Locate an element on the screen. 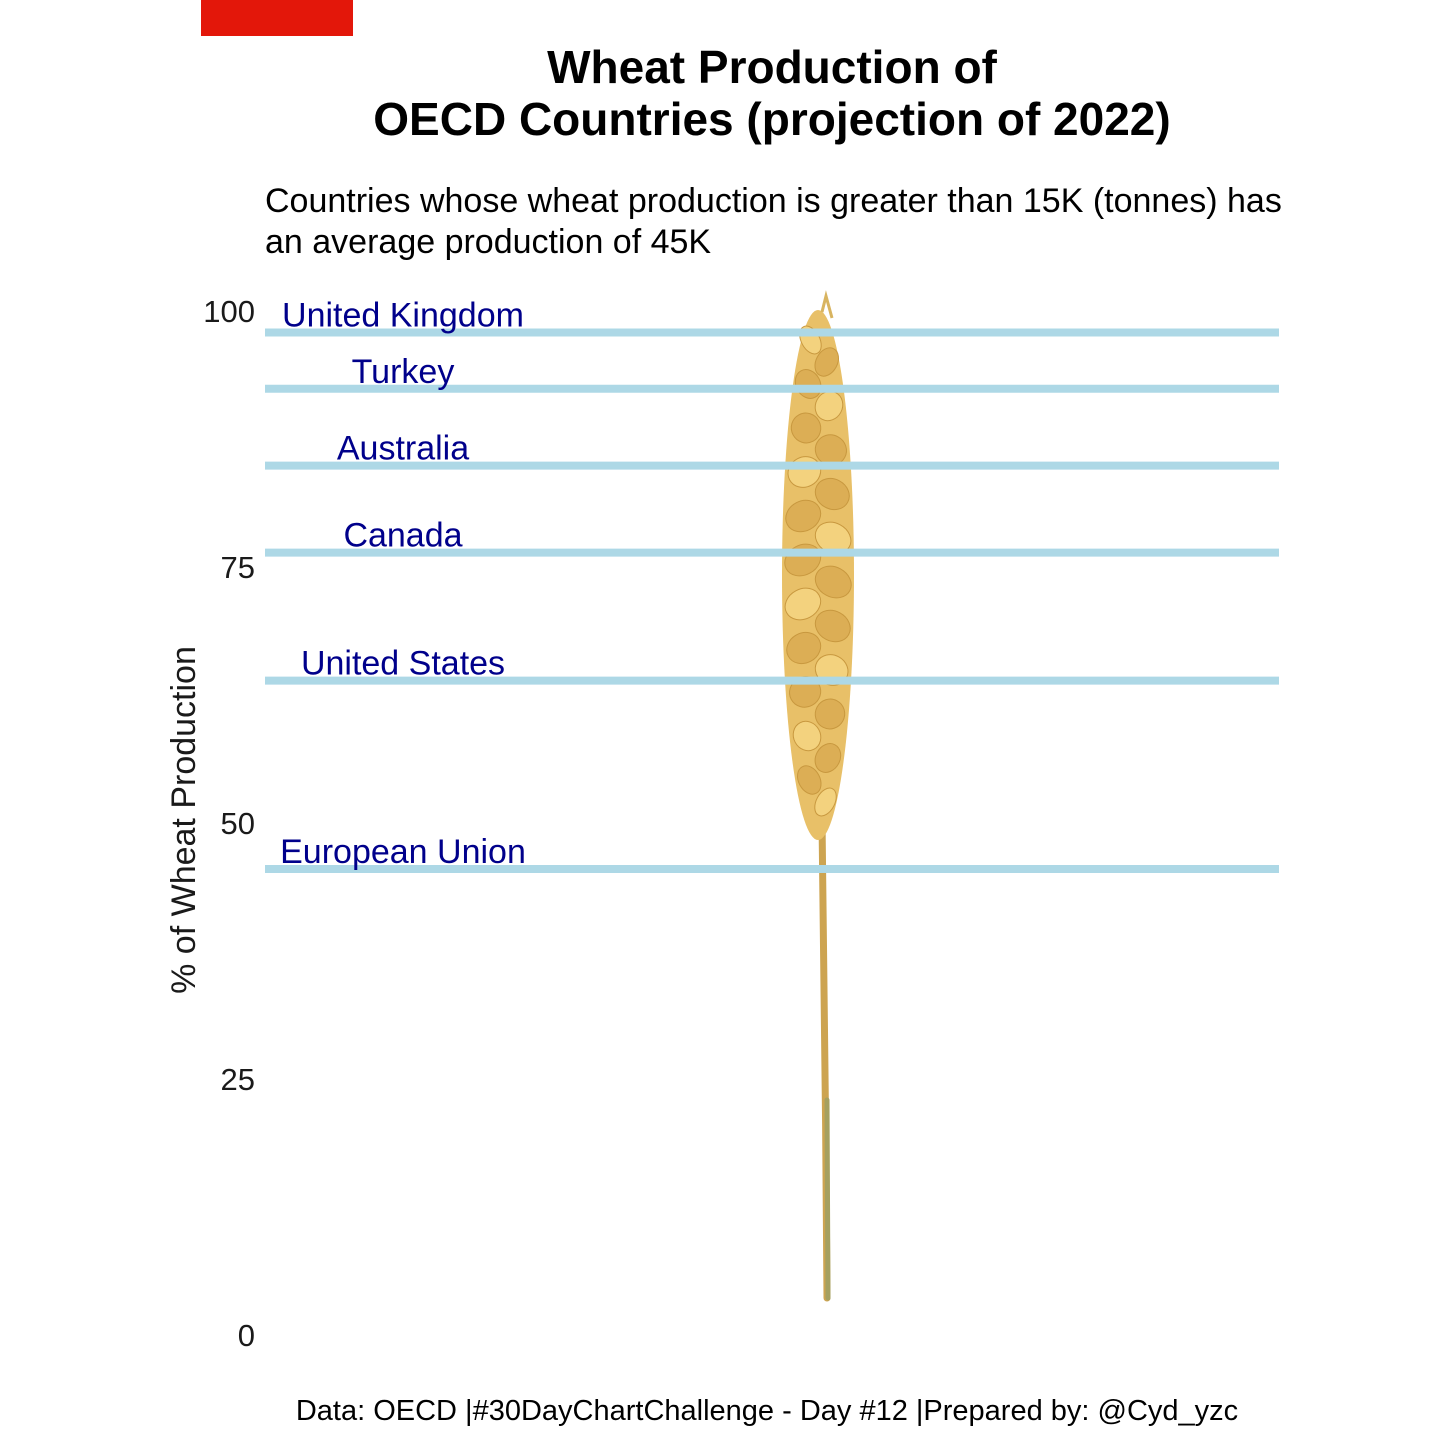  series-label: Australia is located at coordinates (403, 449).